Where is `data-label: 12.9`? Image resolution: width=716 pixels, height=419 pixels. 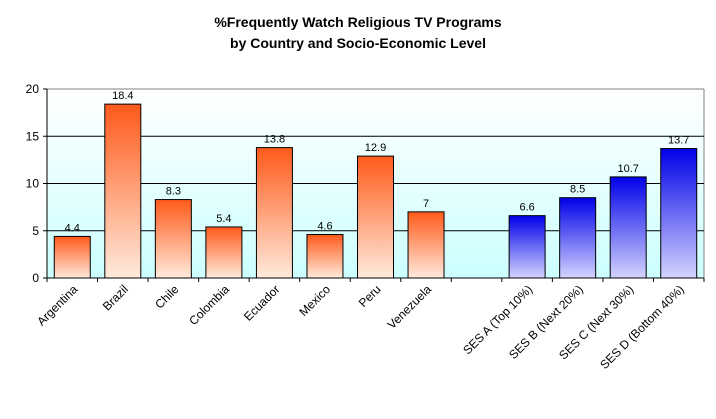
data-label: 12.9 is located at coordinates (375, 148).